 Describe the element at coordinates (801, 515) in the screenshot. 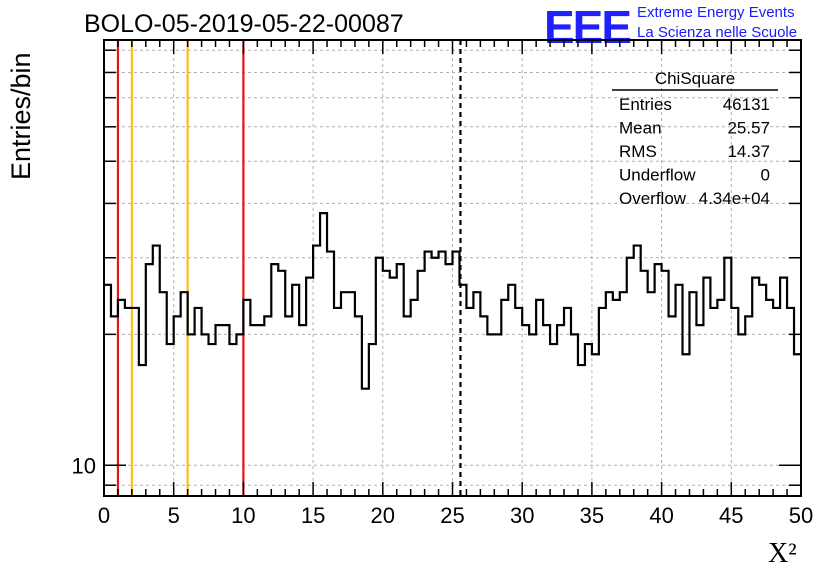

I see `x-tick-label: 50` at that location.